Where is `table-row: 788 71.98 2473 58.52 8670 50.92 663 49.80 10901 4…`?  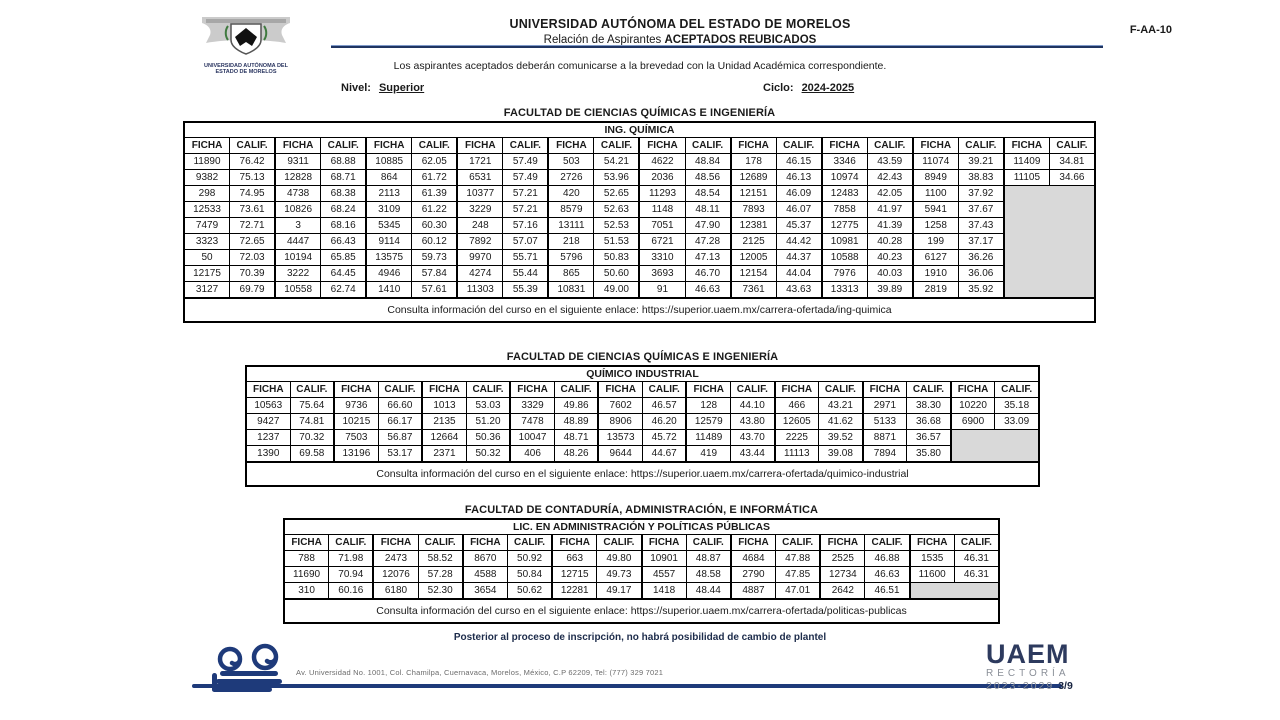 table-row: 788 71.98 2473 58.52 8670 50.92 663 49.80 10901 4… is located at coordinates (641, 558).